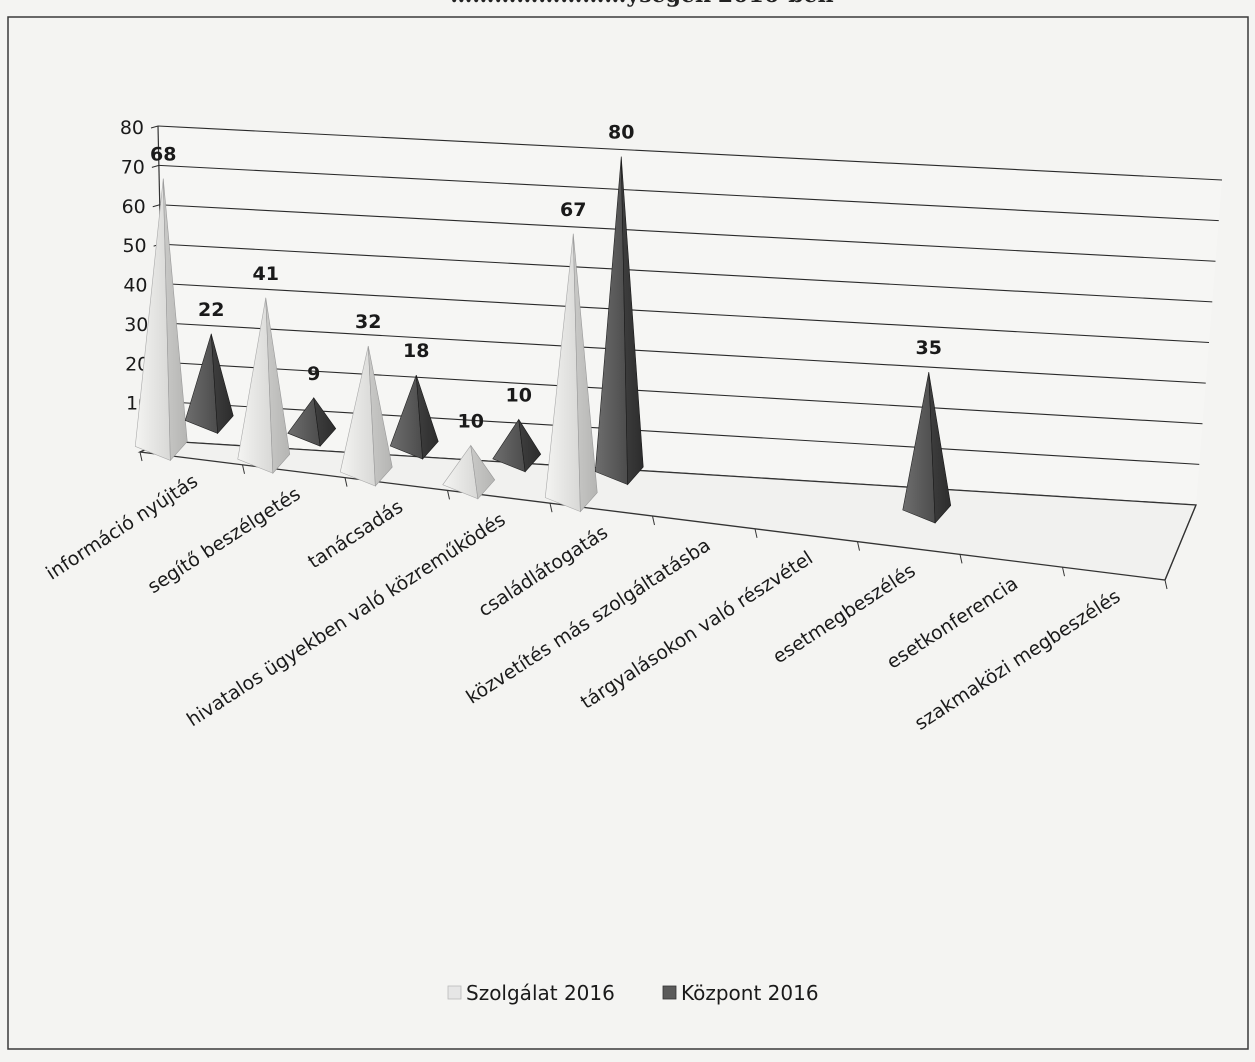 This screenshot has height=1062, width=1255. Describe the element at coordinates (163, 155) in the screenshot. I see `pyramid-0-szolgalat-label: 68` at that location.